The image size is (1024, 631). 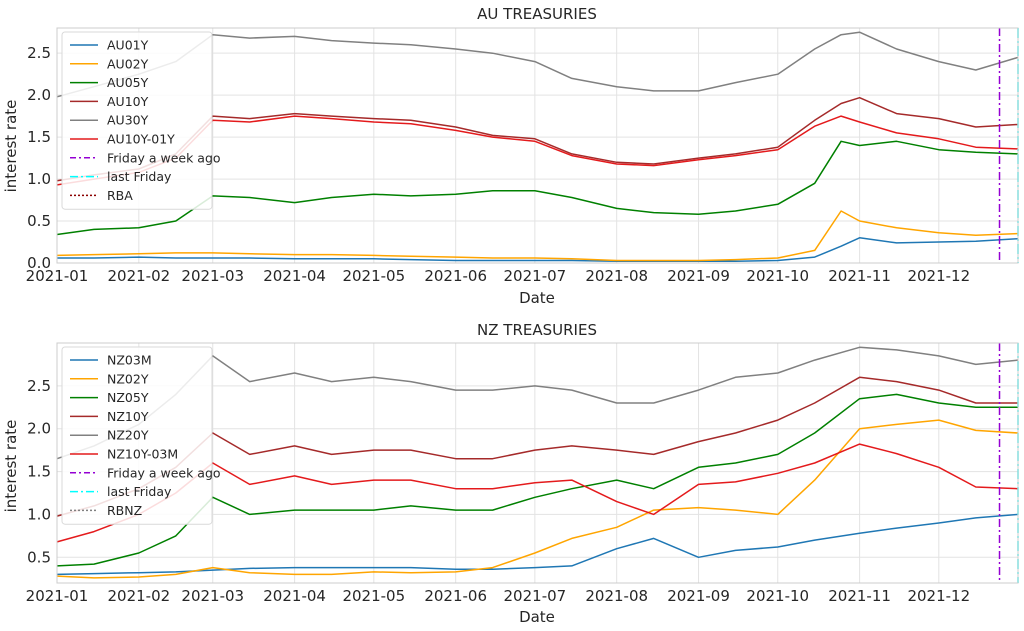 What do you see at coordinates (141, 139) in the screenshot?
I see `legend-label: AU10Y-01Y` at bounding box center [141, 139].